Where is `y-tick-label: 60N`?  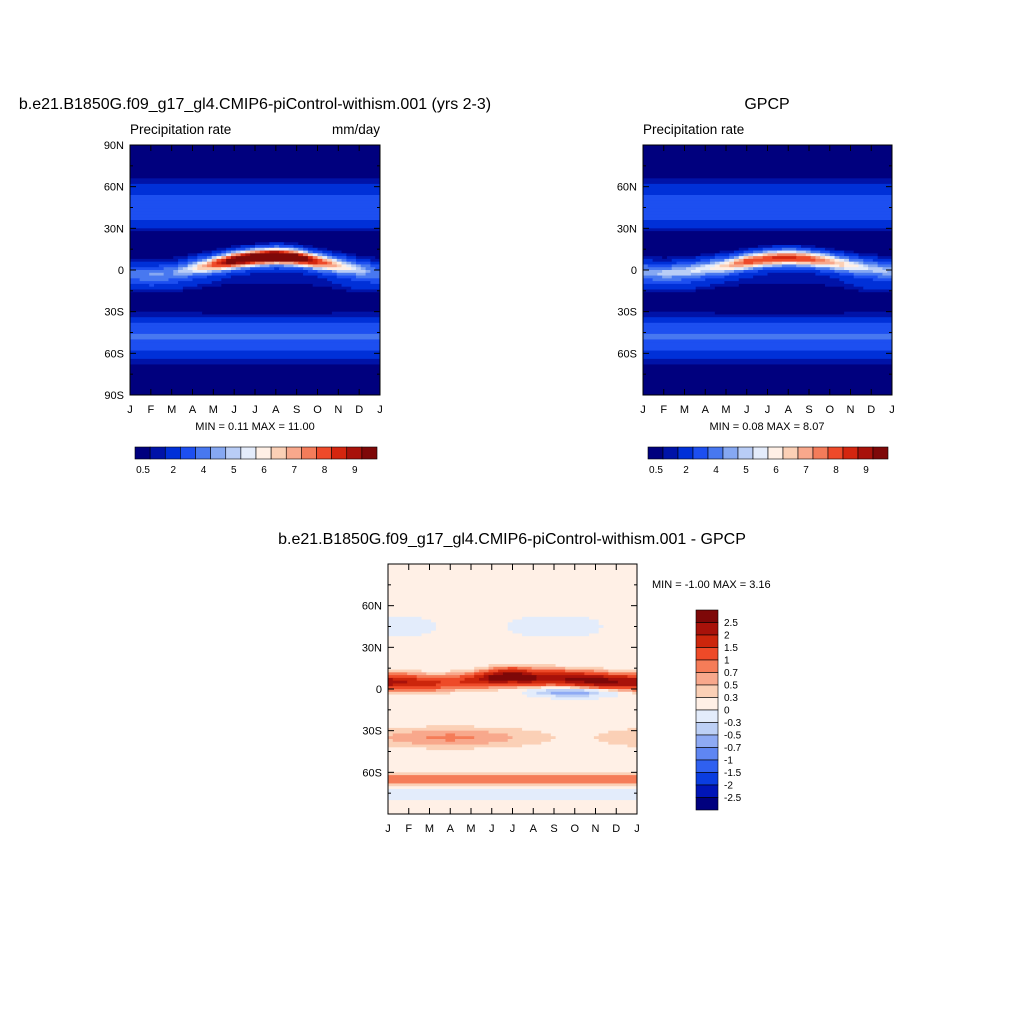
y-tick-label: 60N is located at coordinates (114, 188).